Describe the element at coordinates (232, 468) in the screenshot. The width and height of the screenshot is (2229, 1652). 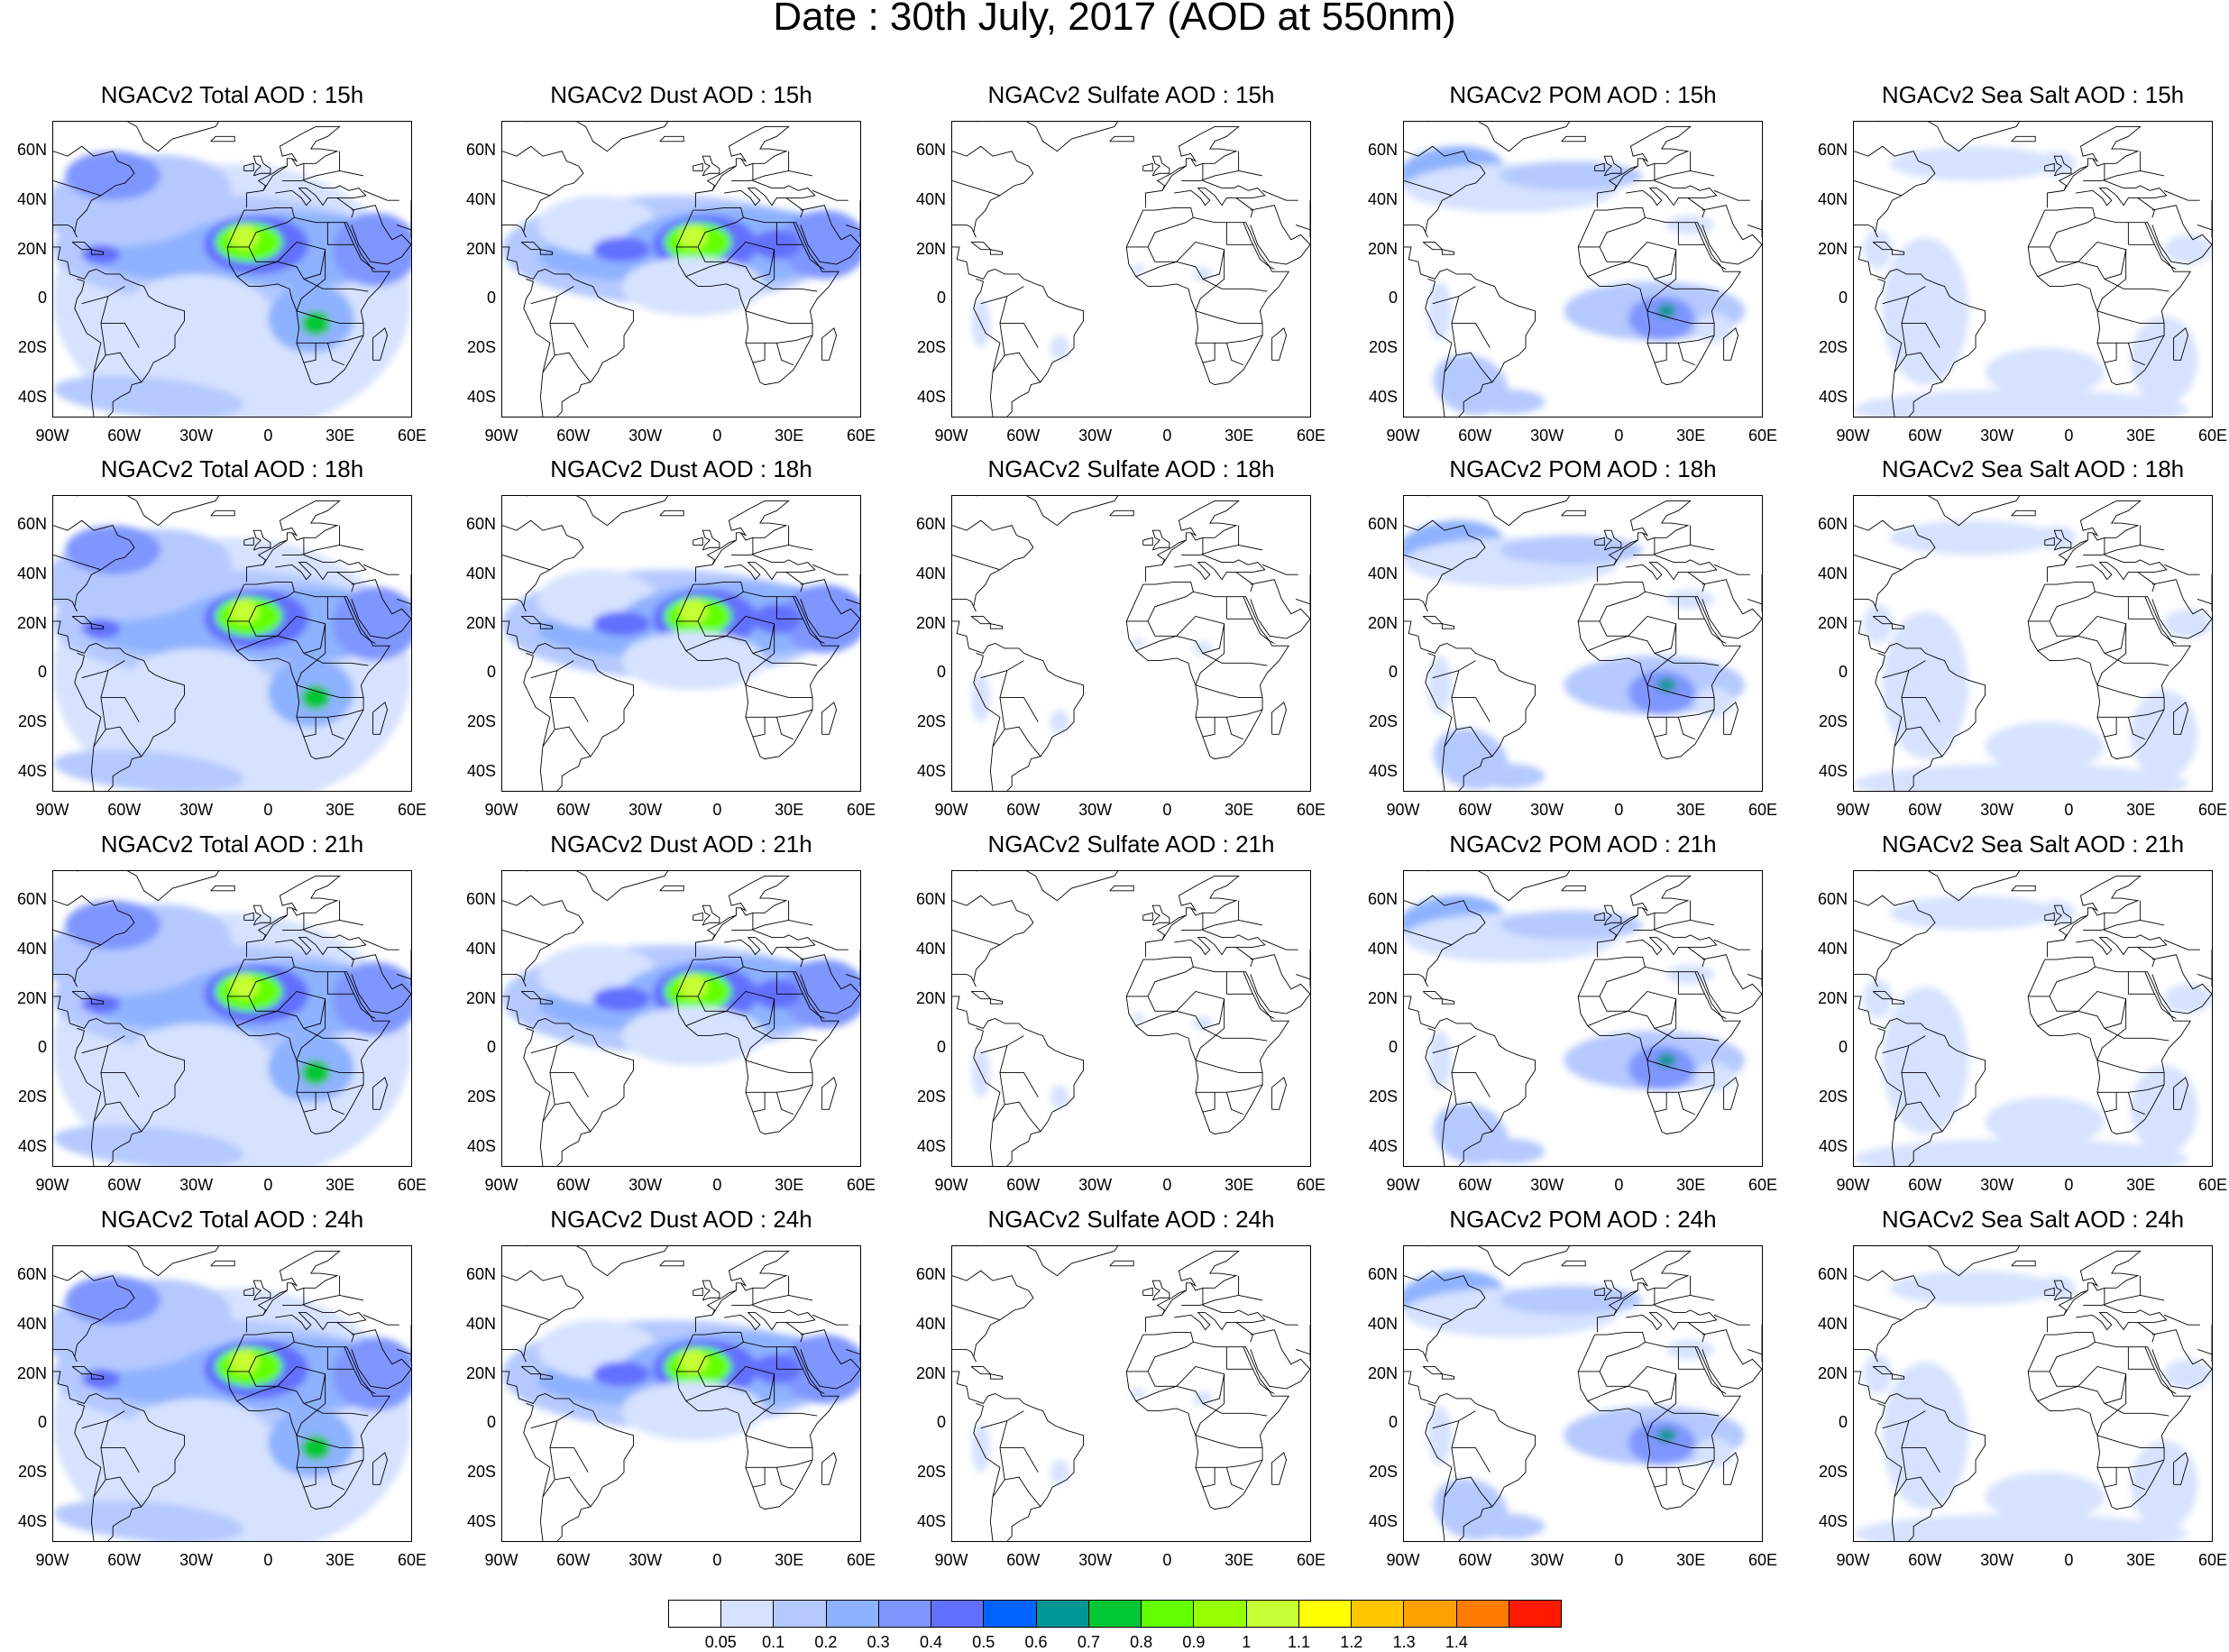
I see `panel-title: NGACv2 Total AOD : 18h` at that location.